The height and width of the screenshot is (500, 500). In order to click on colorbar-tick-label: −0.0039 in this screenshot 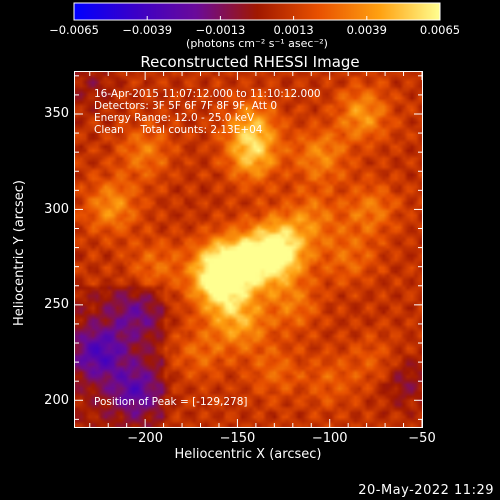, I will do `click(147, 30)`.